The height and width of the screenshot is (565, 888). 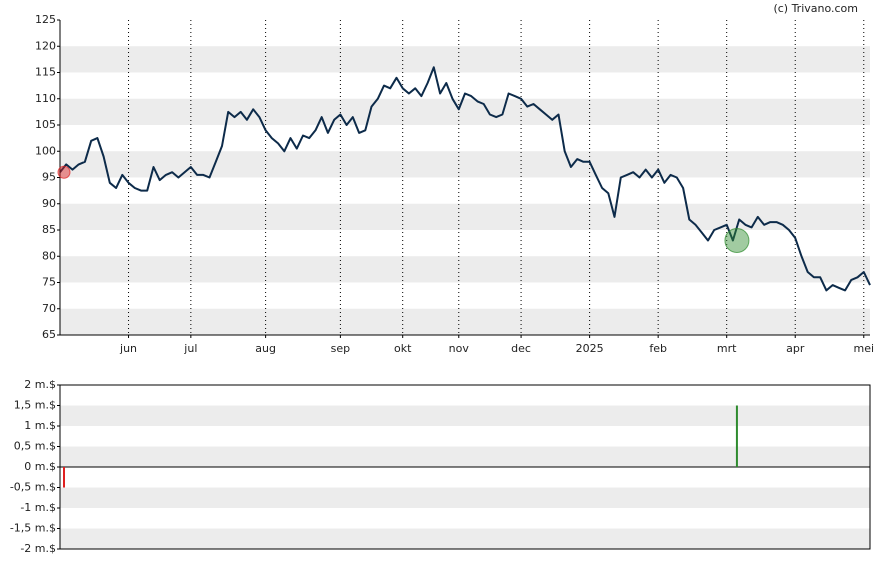 What do you see at coordinates (38, 548) in the screenshot?
I see `y-tick-label: -2 m.$` at bounding box center [38, 548].